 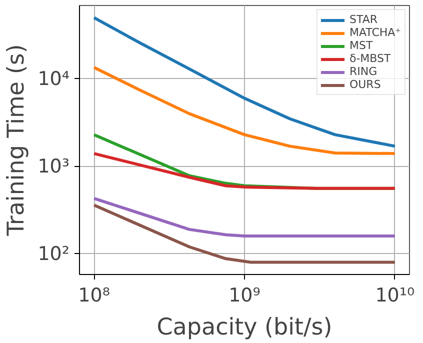 What do you see at coordinates (365, 84) in the screenshot?
I see `legend-label: OURS` at bounding box center [365, 84].